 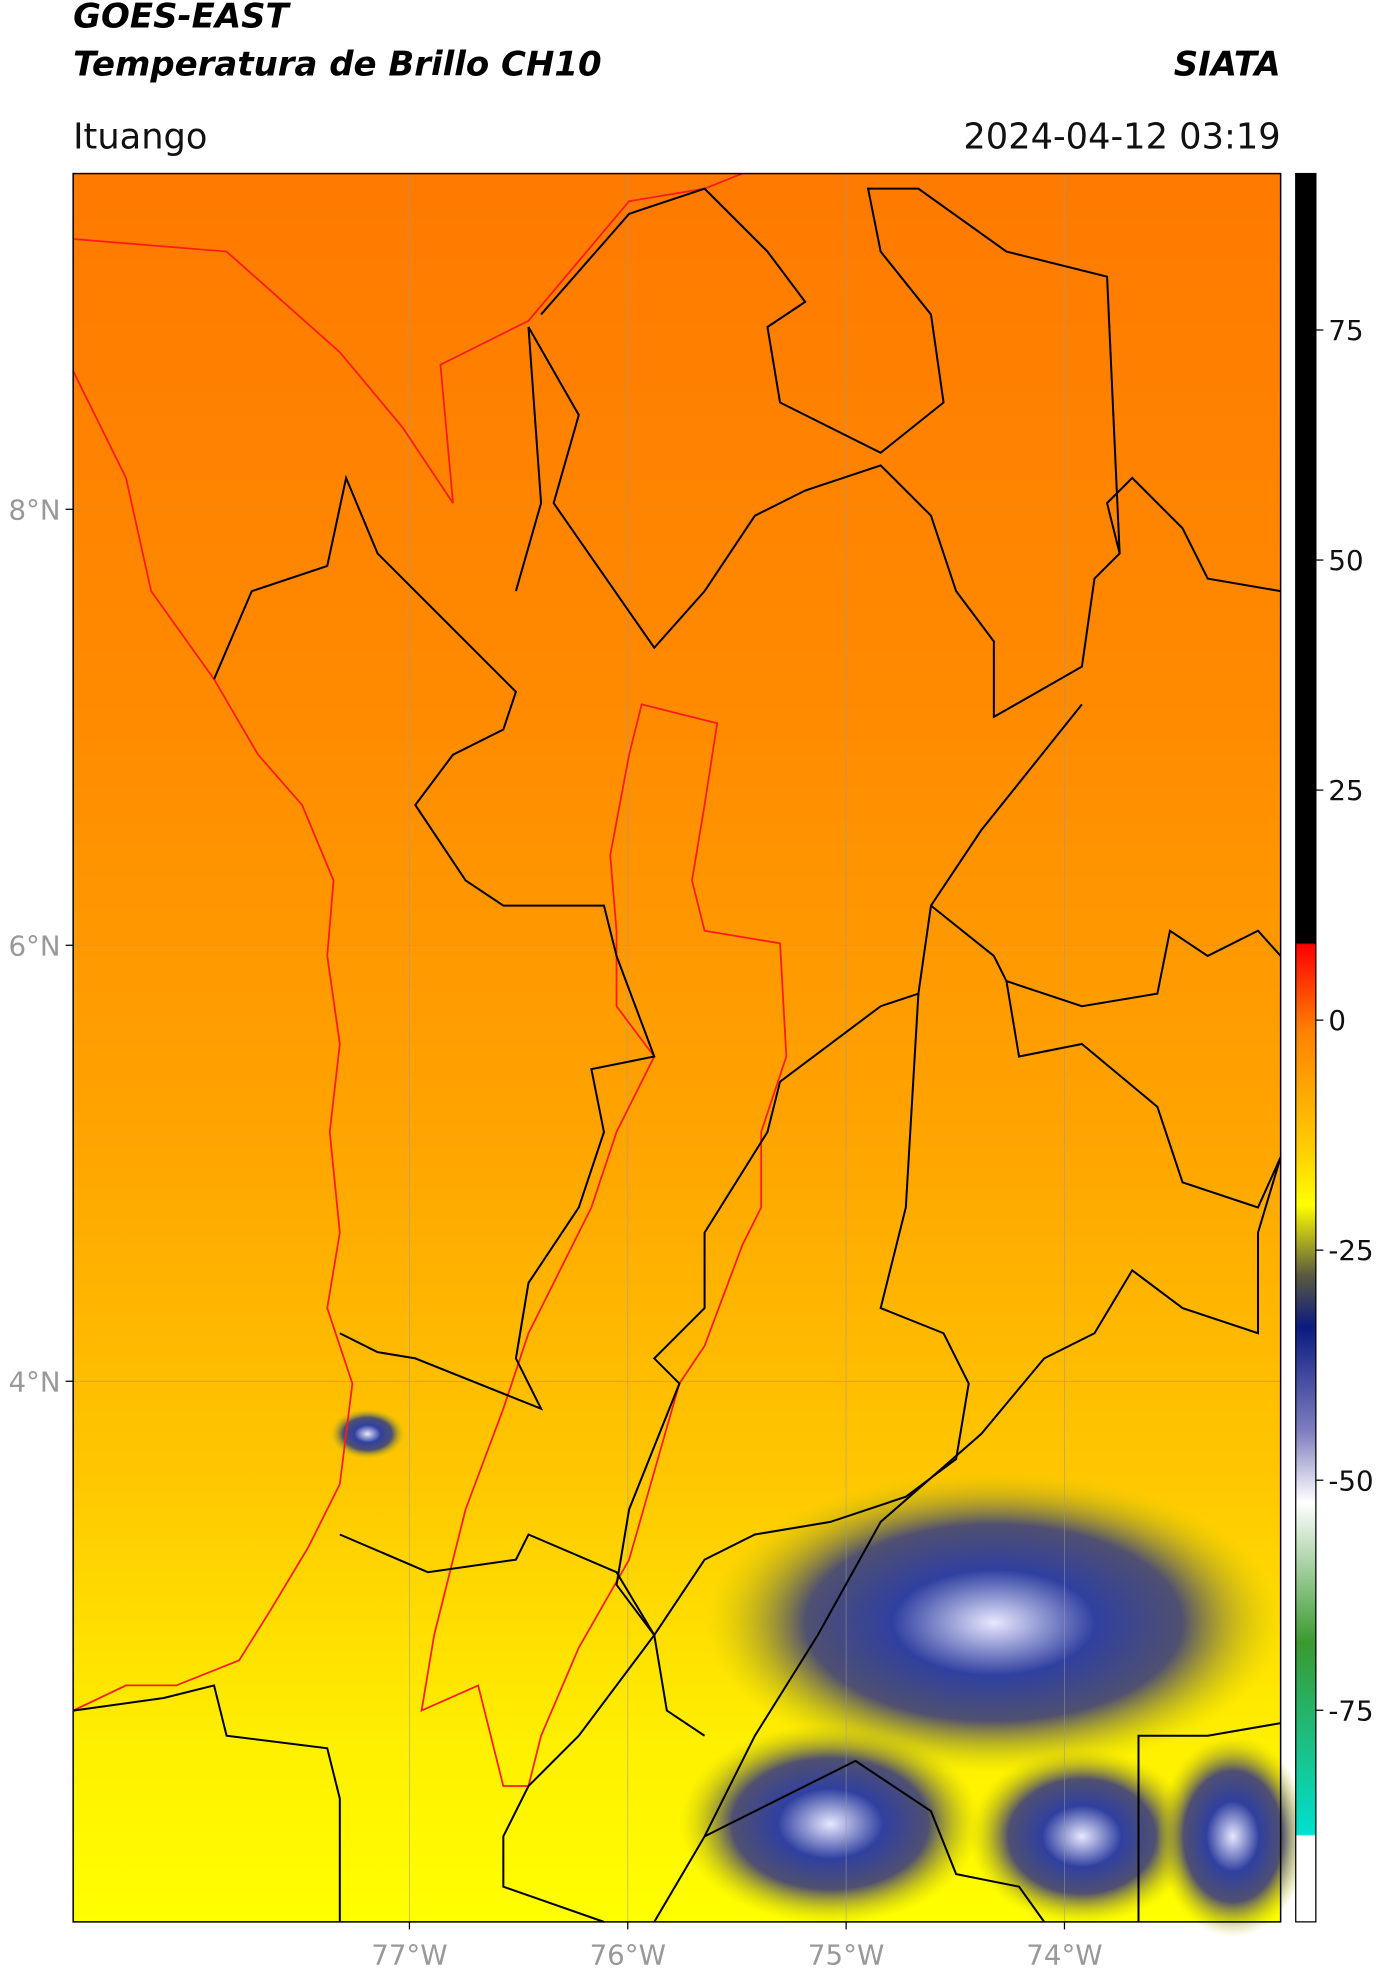 What do you see at coordinates (1345, 330) in the screenshot?
I see `colorbar-tick-label: 75` at bounding box center [1345, 330].